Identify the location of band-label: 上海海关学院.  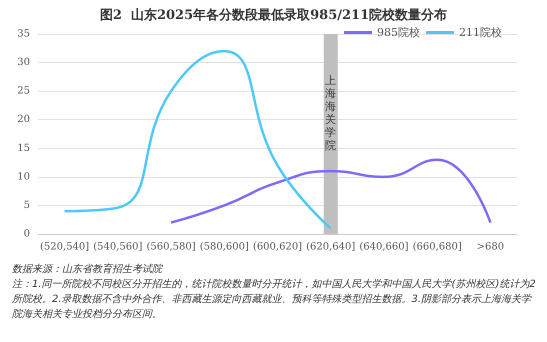
(330, 113).